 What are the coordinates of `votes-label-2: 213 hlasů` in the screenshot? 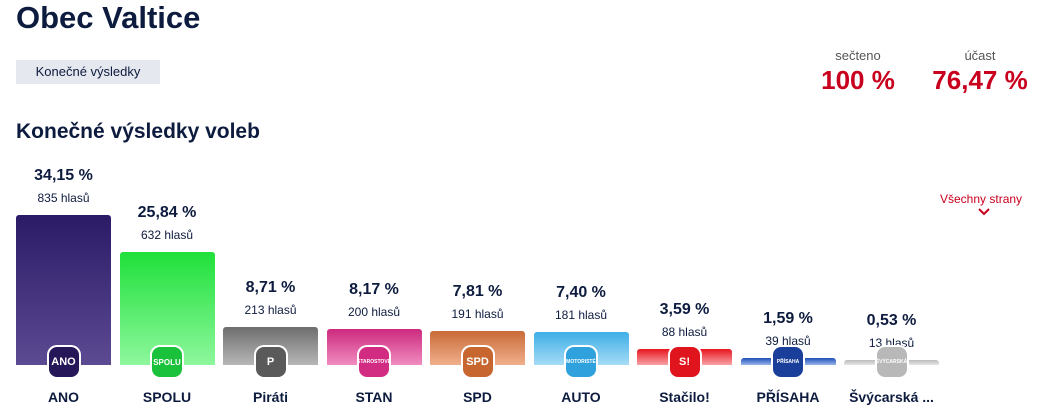 It's located at (270, 309).